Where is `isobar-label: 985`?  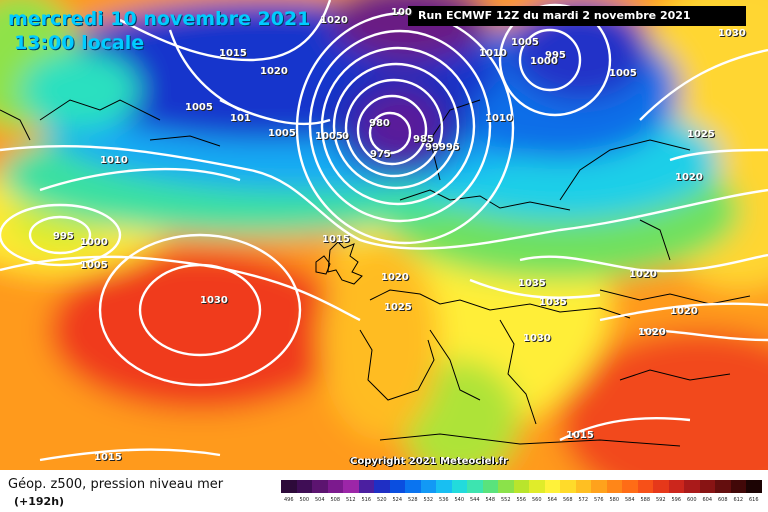
isobar-label: 985 is located at coordinates (423, 139).